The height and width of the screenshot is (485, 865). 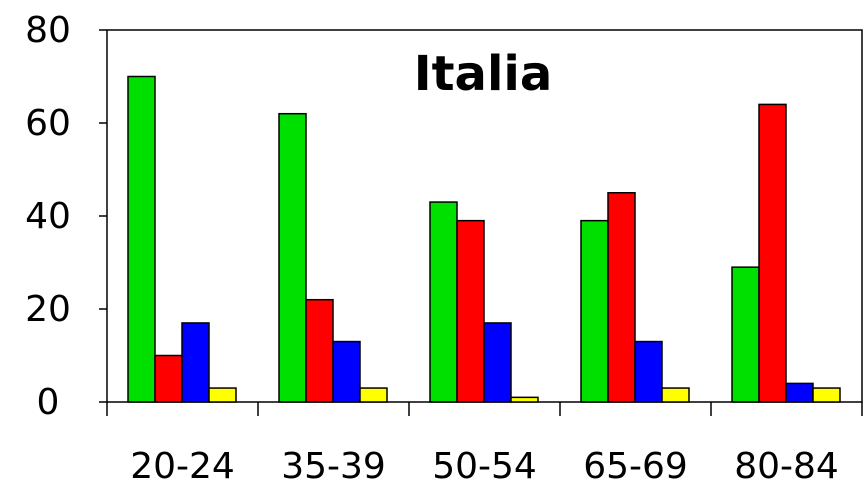 I want to click on y-tick-label: 0, so click(x=48, y=402).